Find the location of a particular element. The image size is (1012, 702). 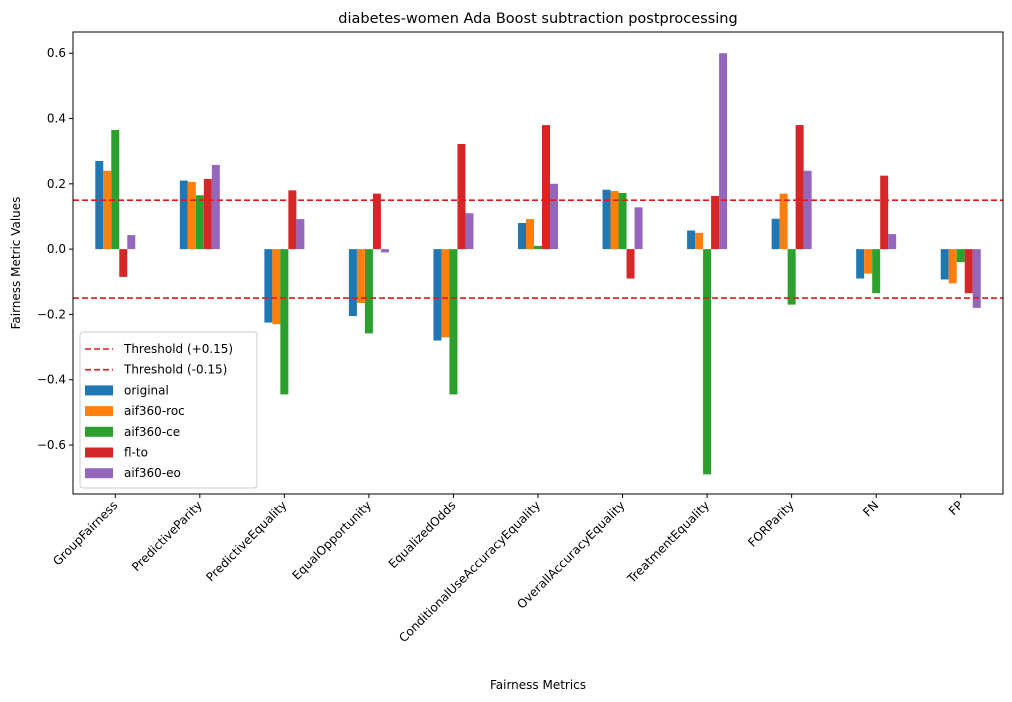

bar-original-PredictiveParity is located at coordinates (183, 215).